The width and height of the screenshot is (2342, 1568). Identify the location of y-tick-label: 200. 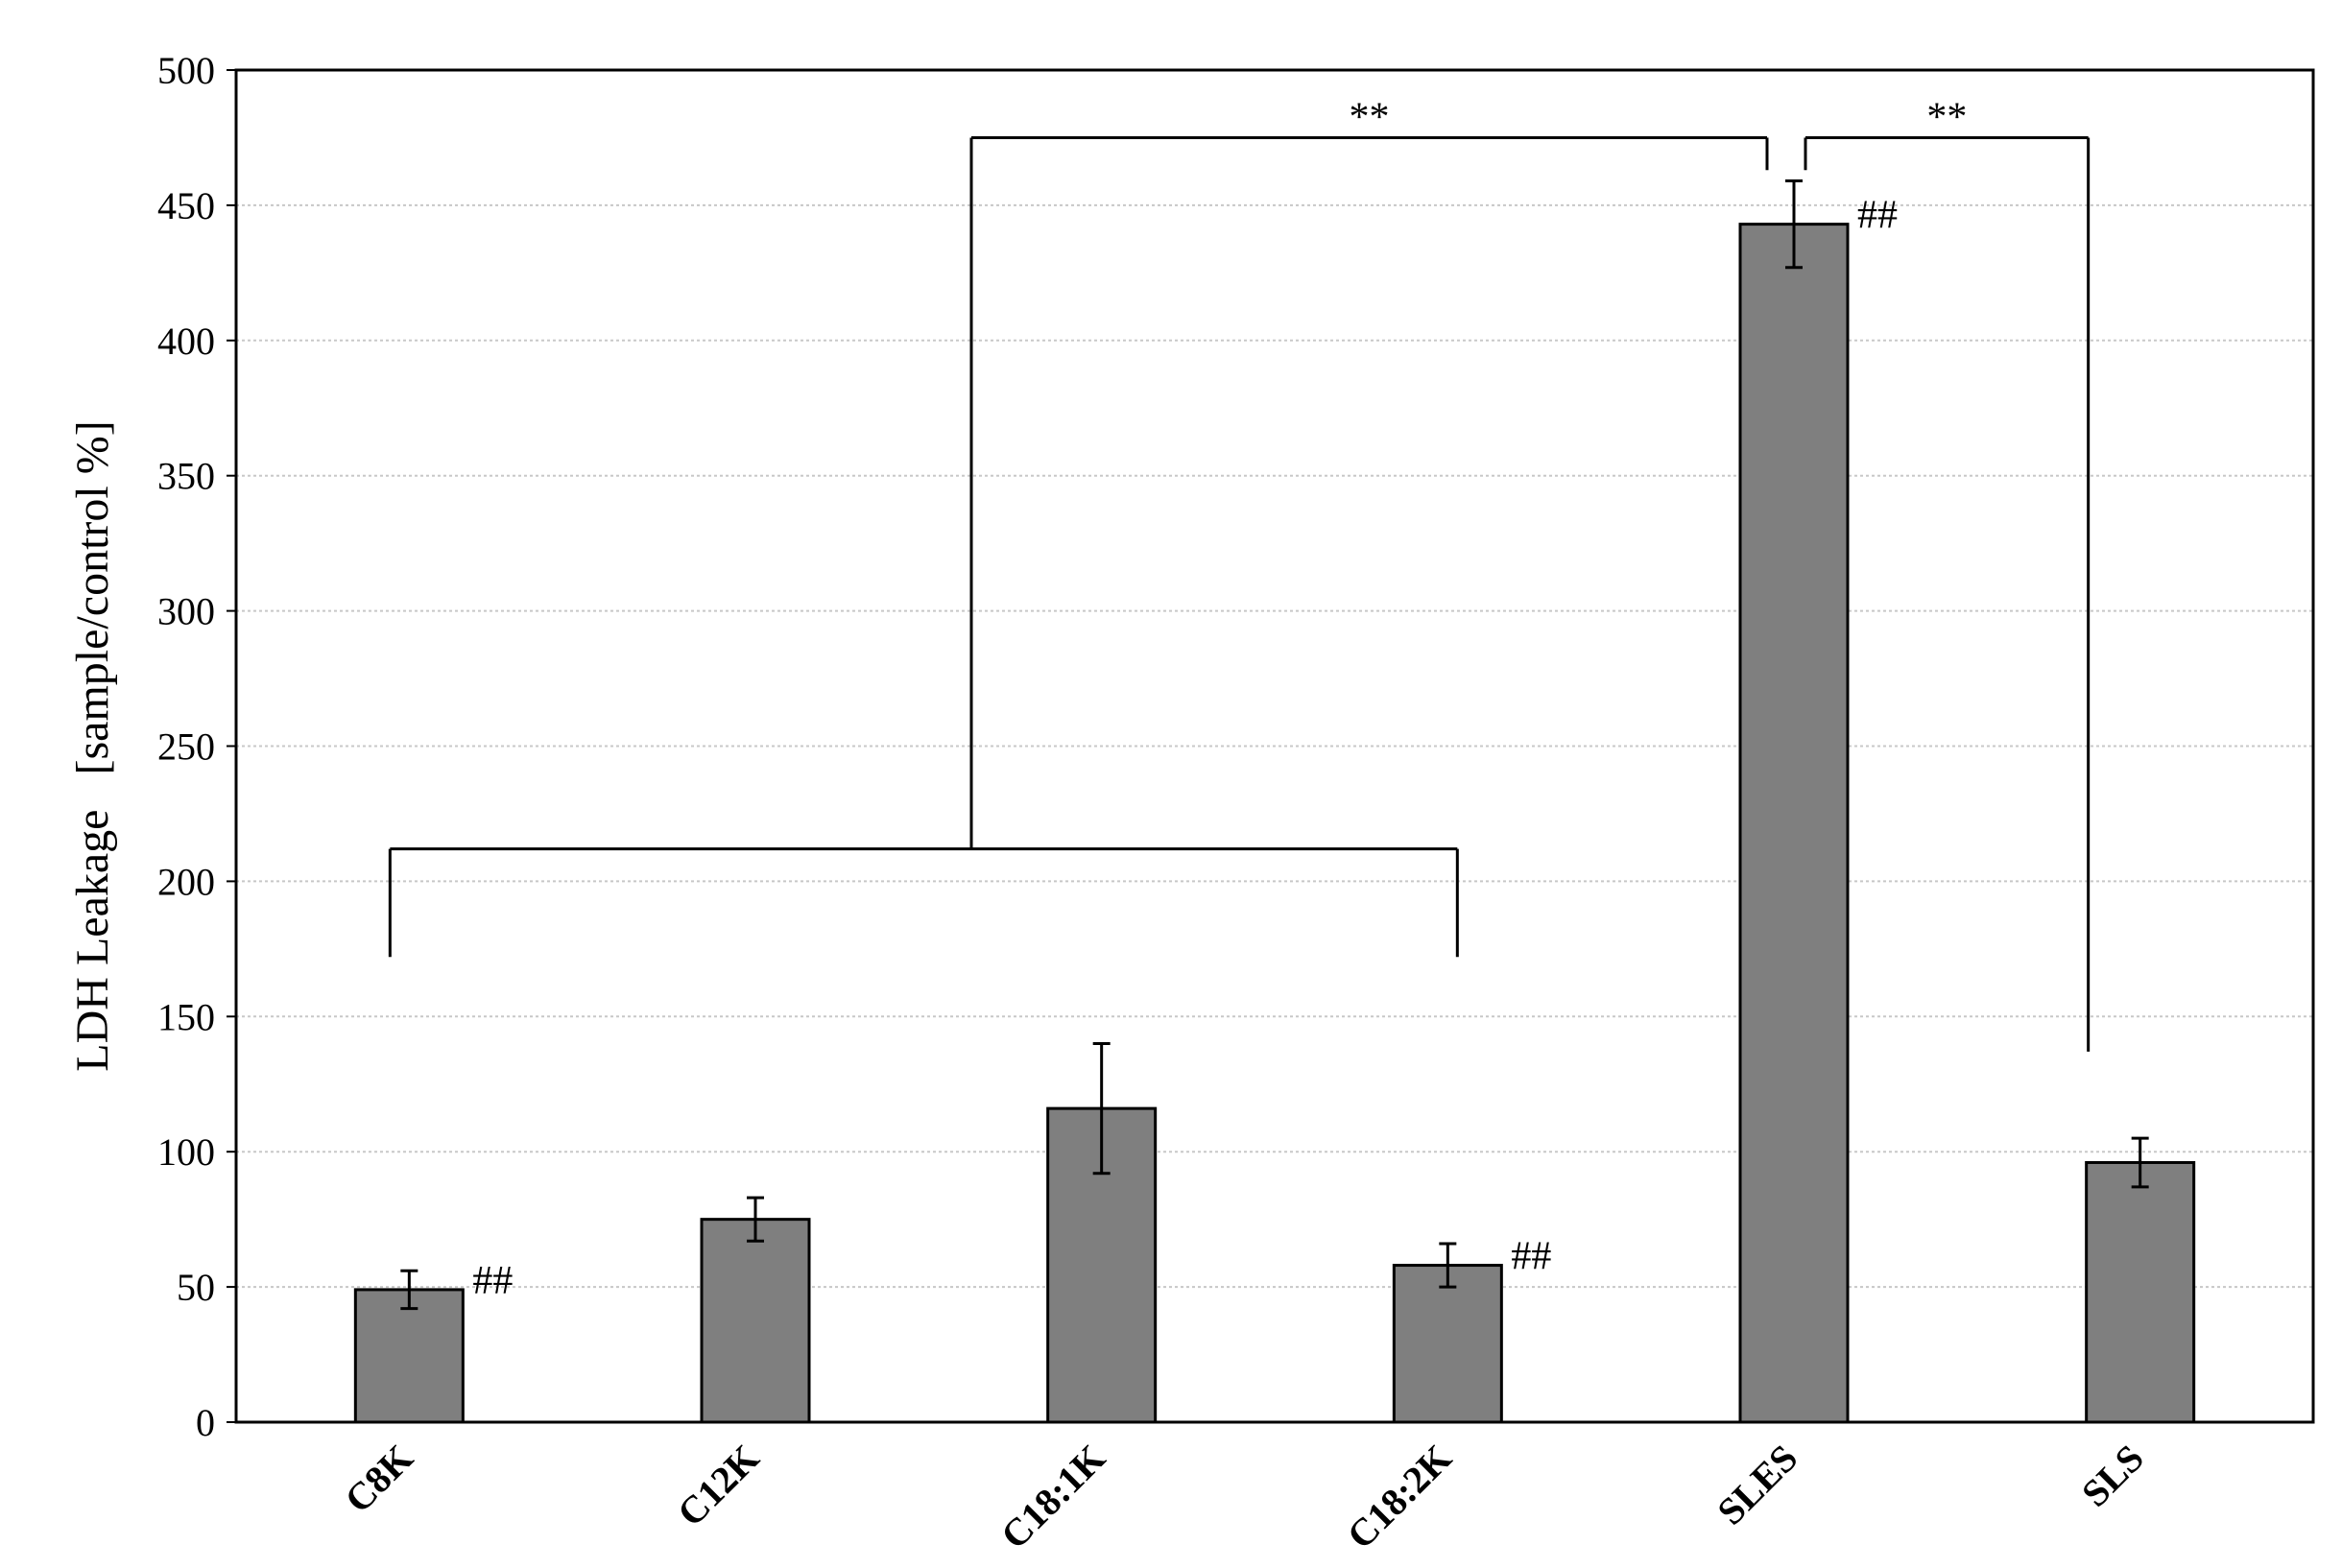
(186, 881).